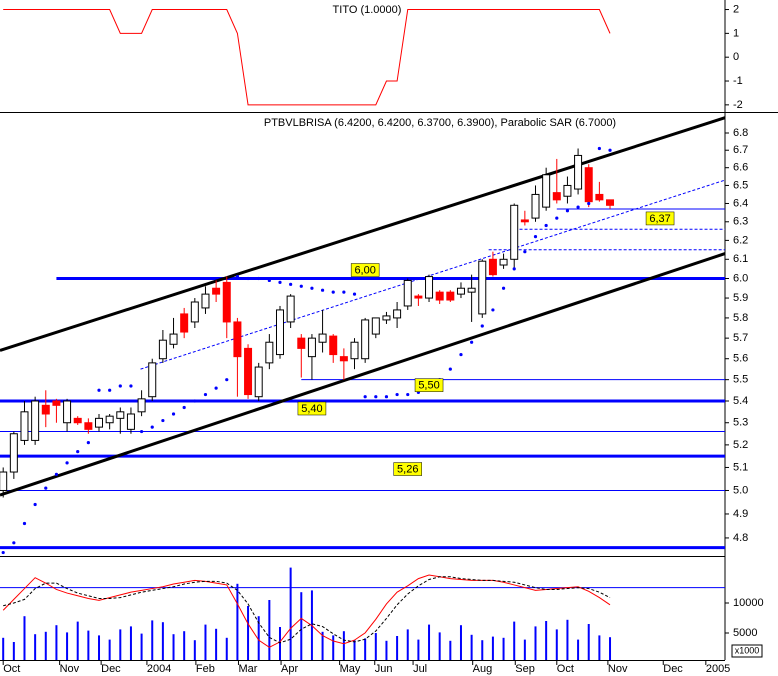 This screenshot has height=676, width=778. I want to click on y-tick-label: 5.0, so click(740, 490).